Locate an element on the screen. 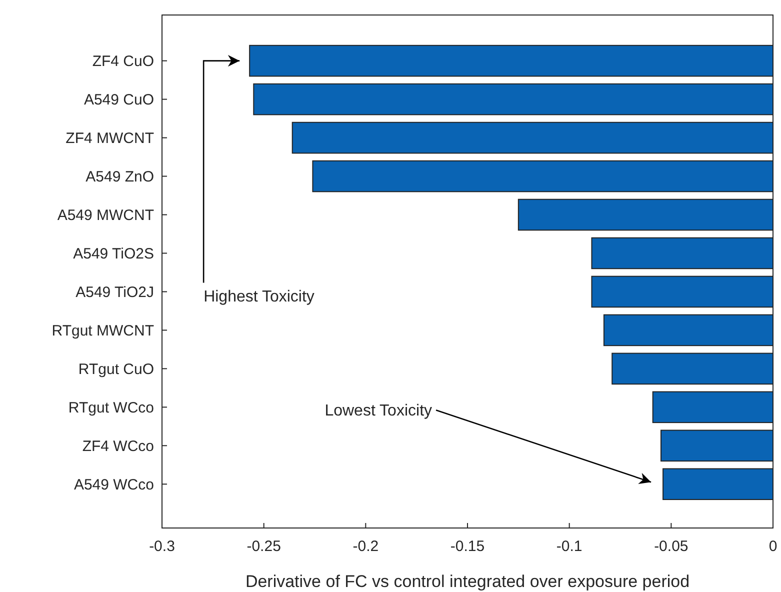 The width and height of the screenshot is (781, 592). y-tick-label: ZF4 CuO is located at coordinates (123, 61).